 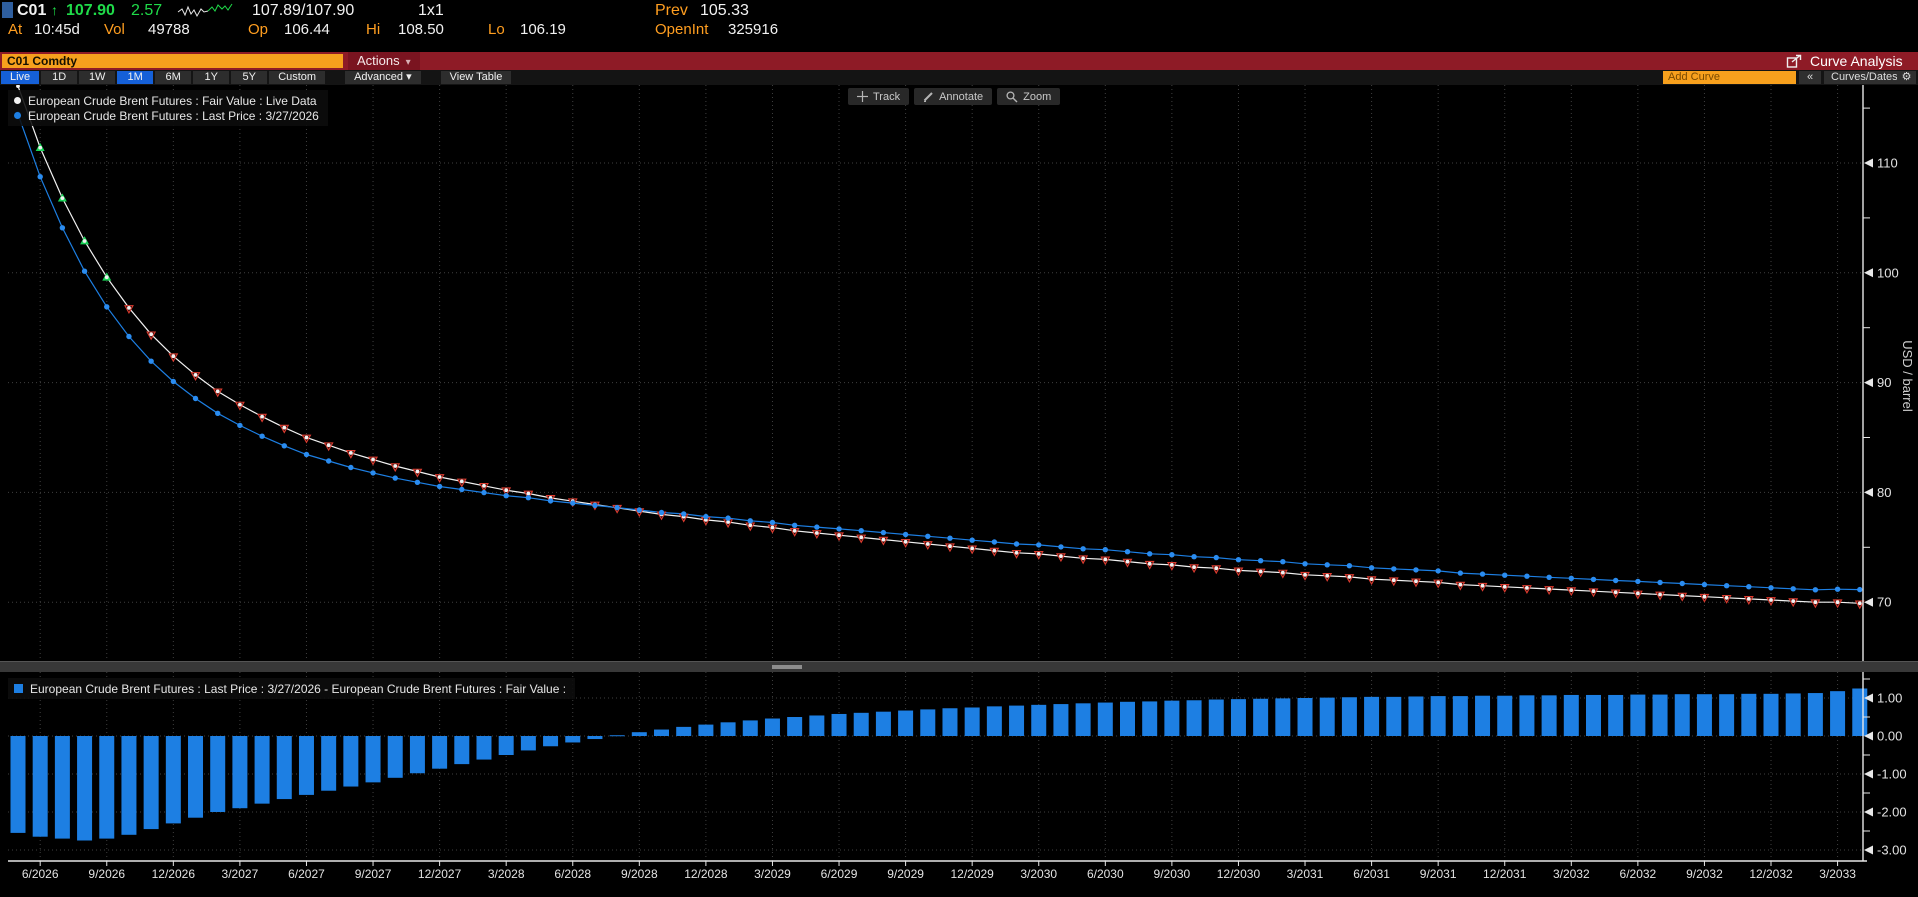 What do you see at coordinates (373, 874) in the screenshot?
I see `x-tick-label: 9/2027` at bounding box center [373, 874].